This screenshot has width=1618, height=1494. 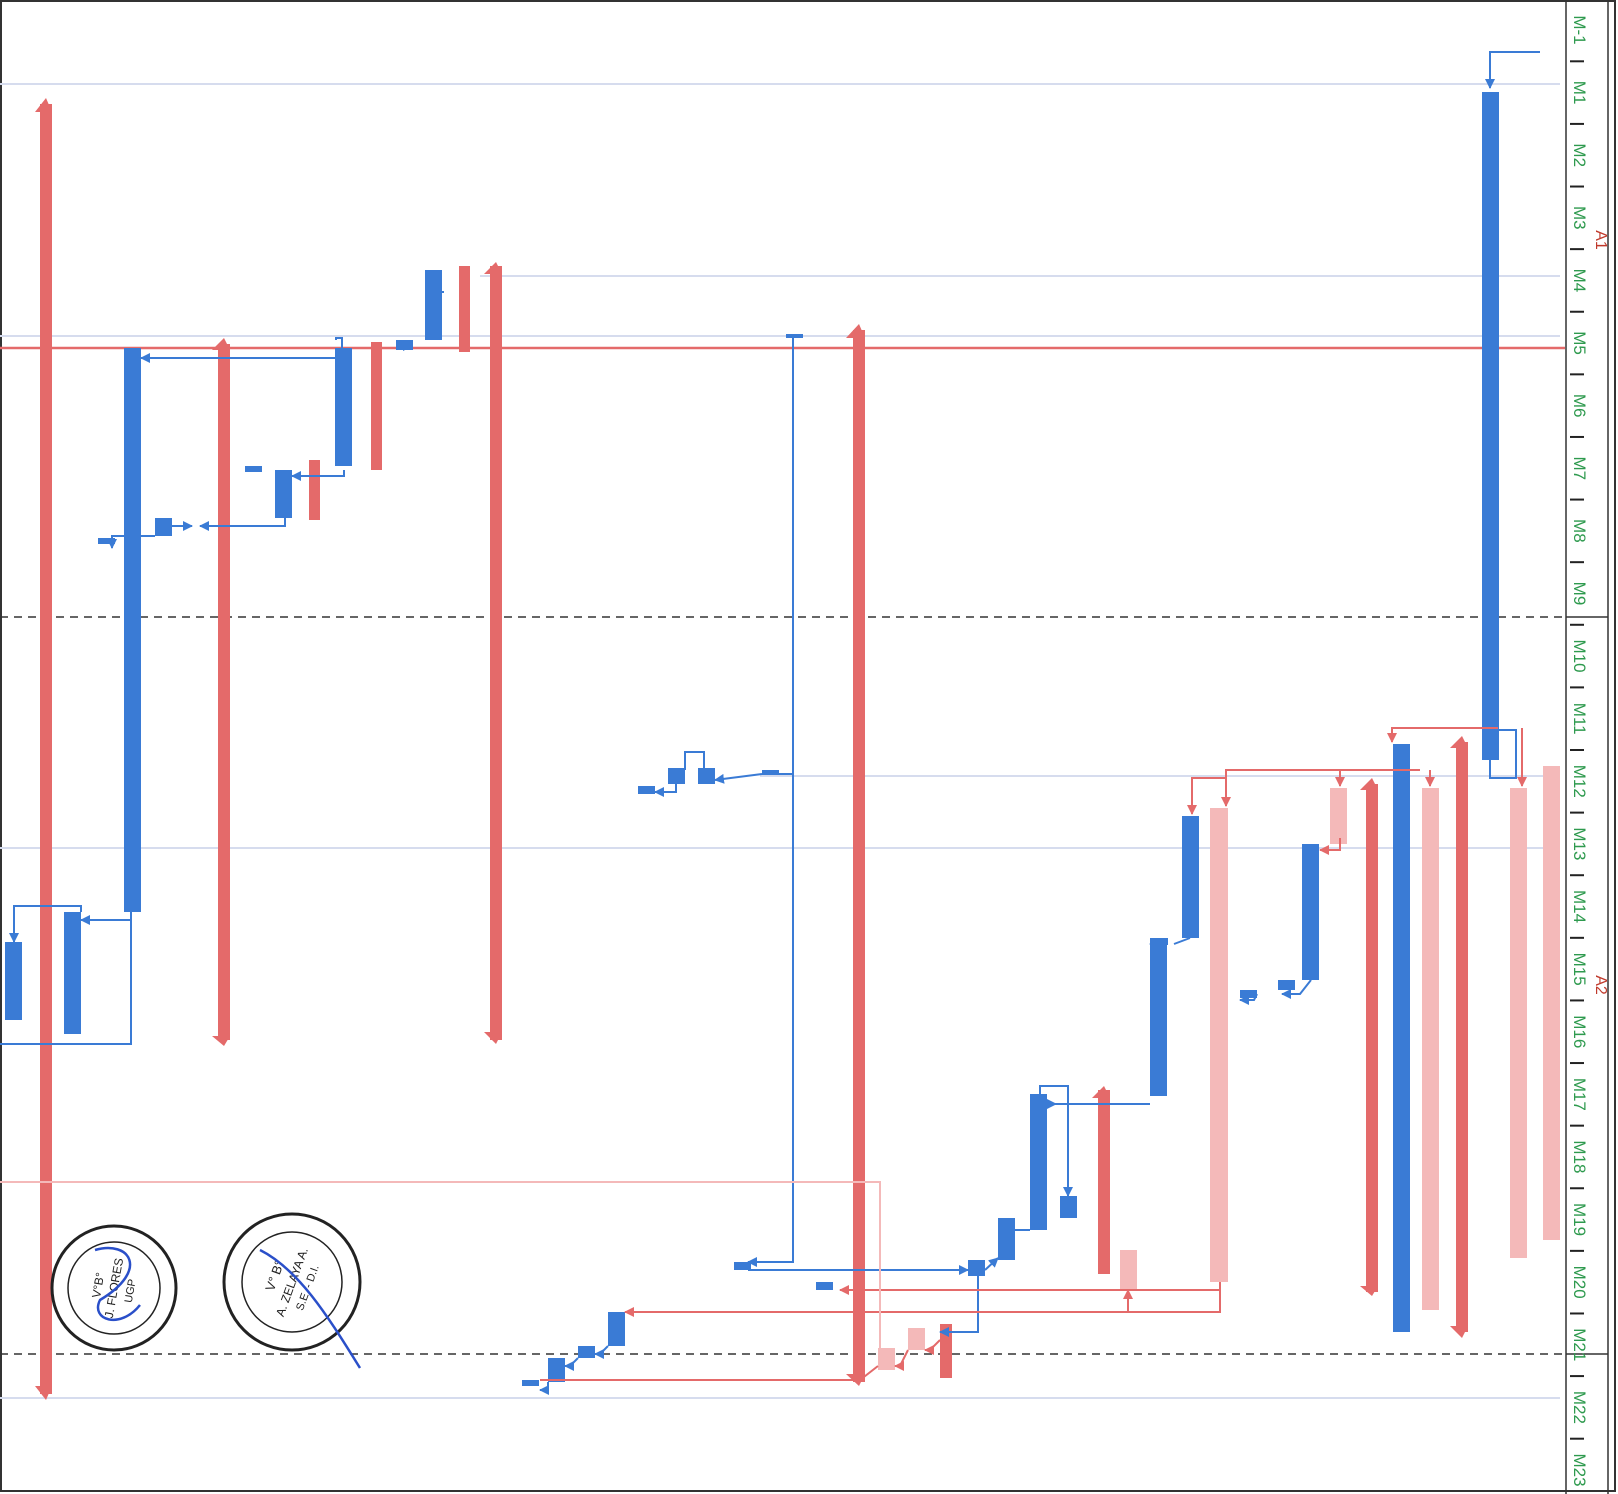 I want to click on month-label: M14, so click(x=1579, y=906).